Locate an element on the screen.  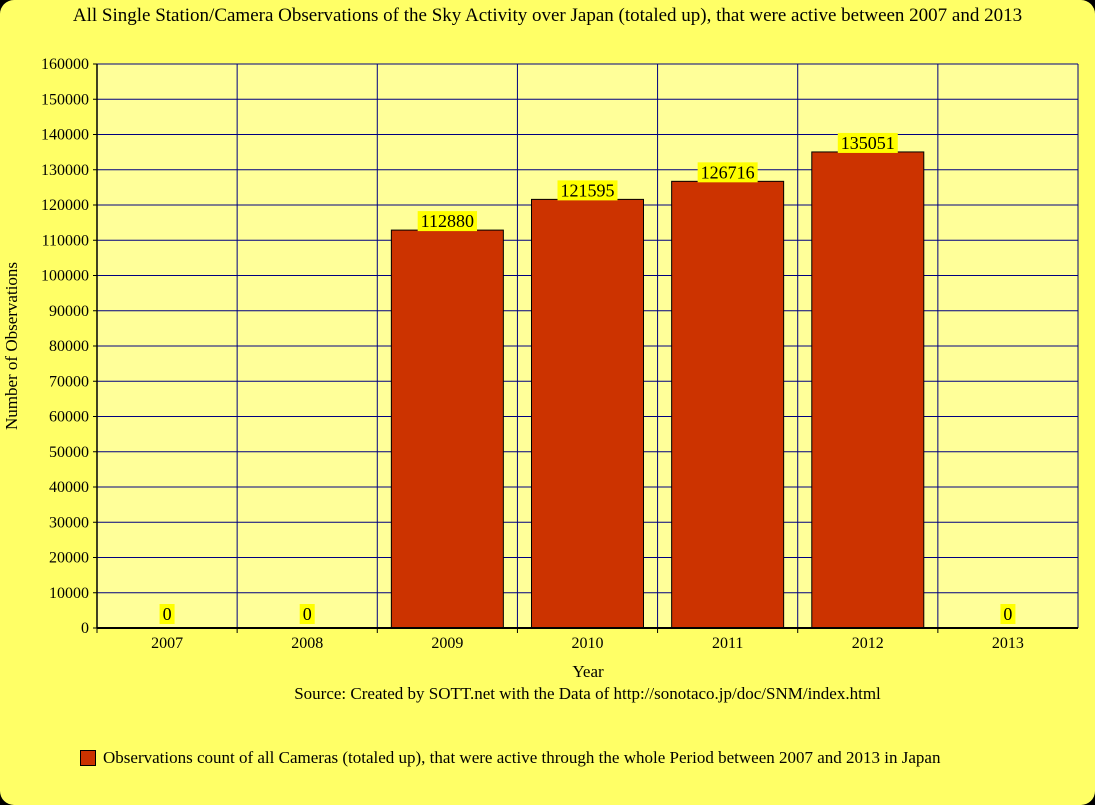
x-tick-labels: 2007 2008 2009 2010 2011 2012 2013 is located at coordinates (560, 640).